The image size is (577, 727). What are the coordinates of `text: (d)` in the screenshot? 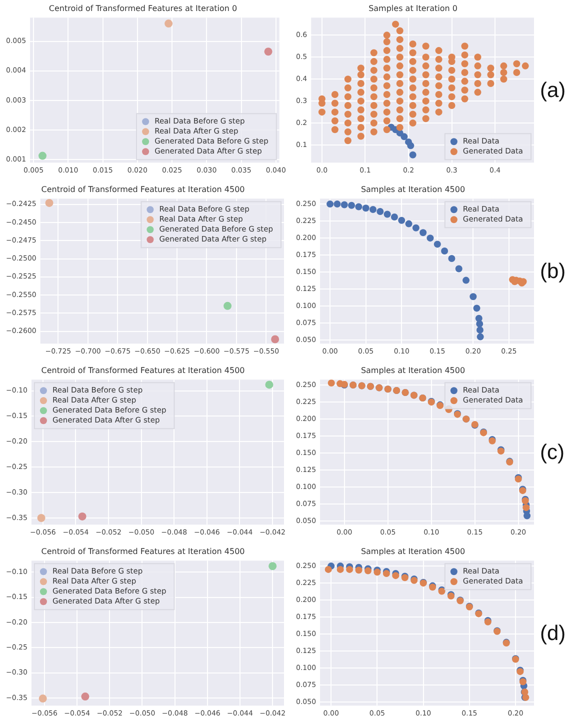 It's located at (553, 634).